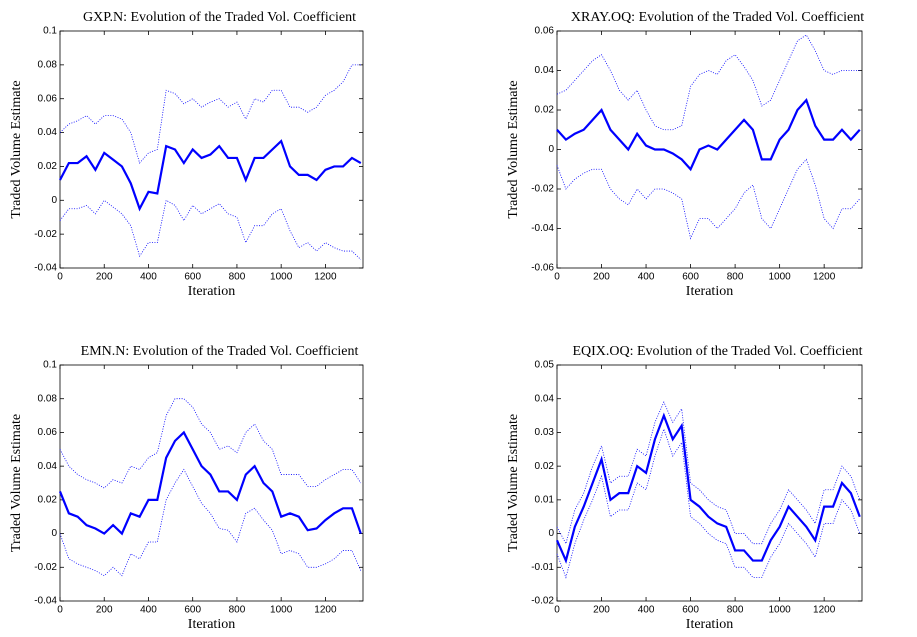  What do you see at coordinates (542, 567) in the screenshot?
I see `y-tick-label: -0.01` at bounding box center [542, 567].